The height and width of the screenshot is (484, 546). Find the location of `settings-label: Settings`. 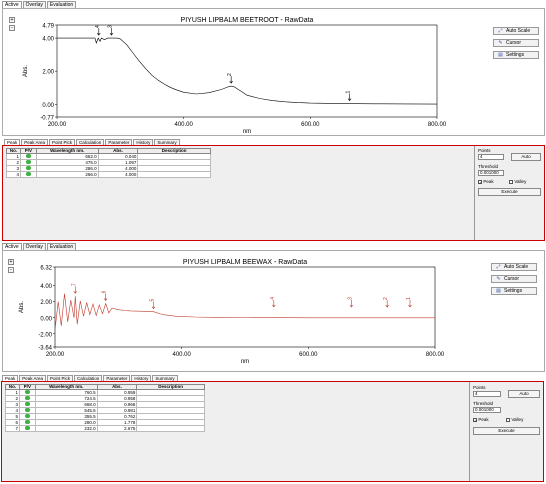

settings-label: Settings is located at coordinates (515, 55).